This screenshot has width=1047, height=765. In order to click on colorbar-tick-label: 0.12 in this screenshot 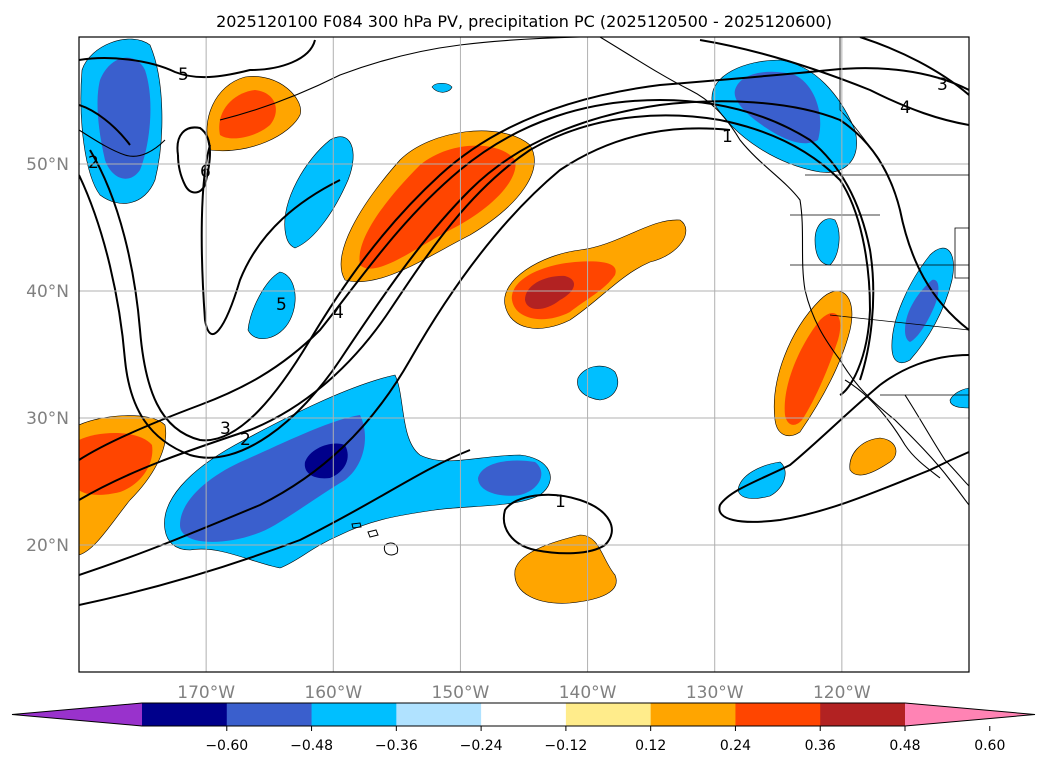, I will do `click(650, 746)`.